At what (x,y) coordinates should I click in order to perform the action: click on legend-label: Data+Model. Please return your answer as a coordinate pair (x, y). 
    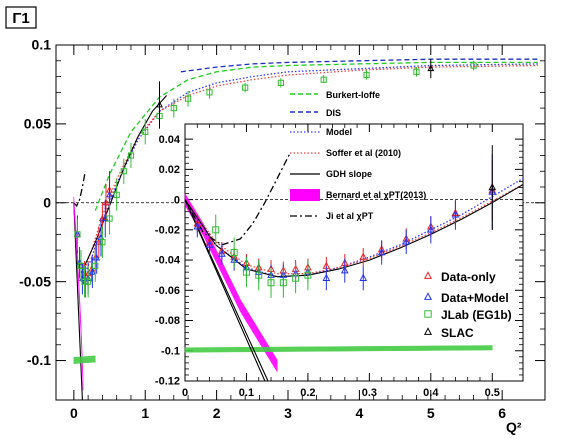
    Looking at the image, I should click on (475, 298).